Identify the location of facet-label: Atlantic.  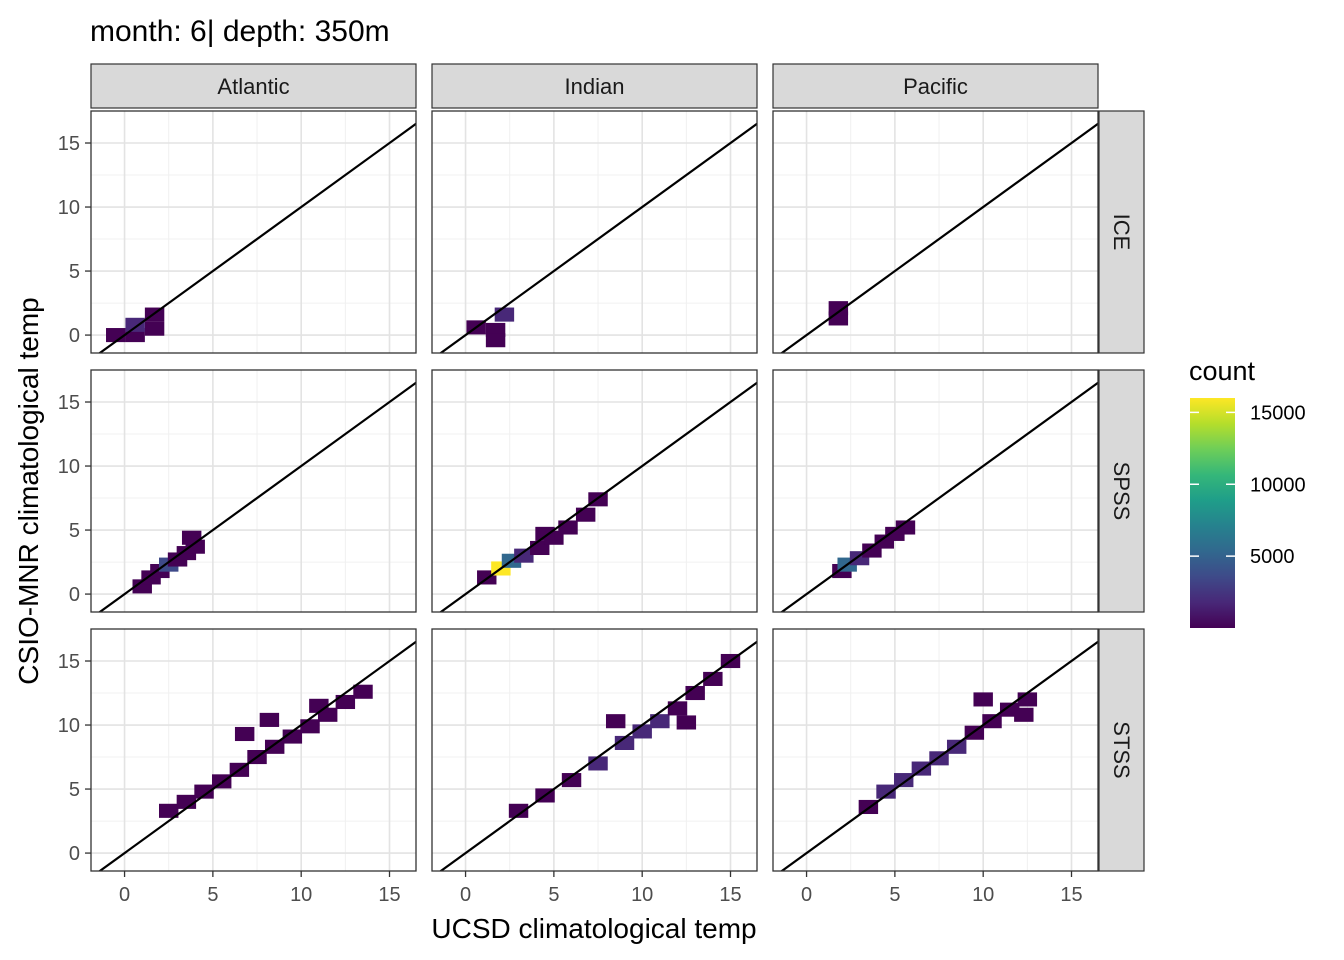
(253, 86).